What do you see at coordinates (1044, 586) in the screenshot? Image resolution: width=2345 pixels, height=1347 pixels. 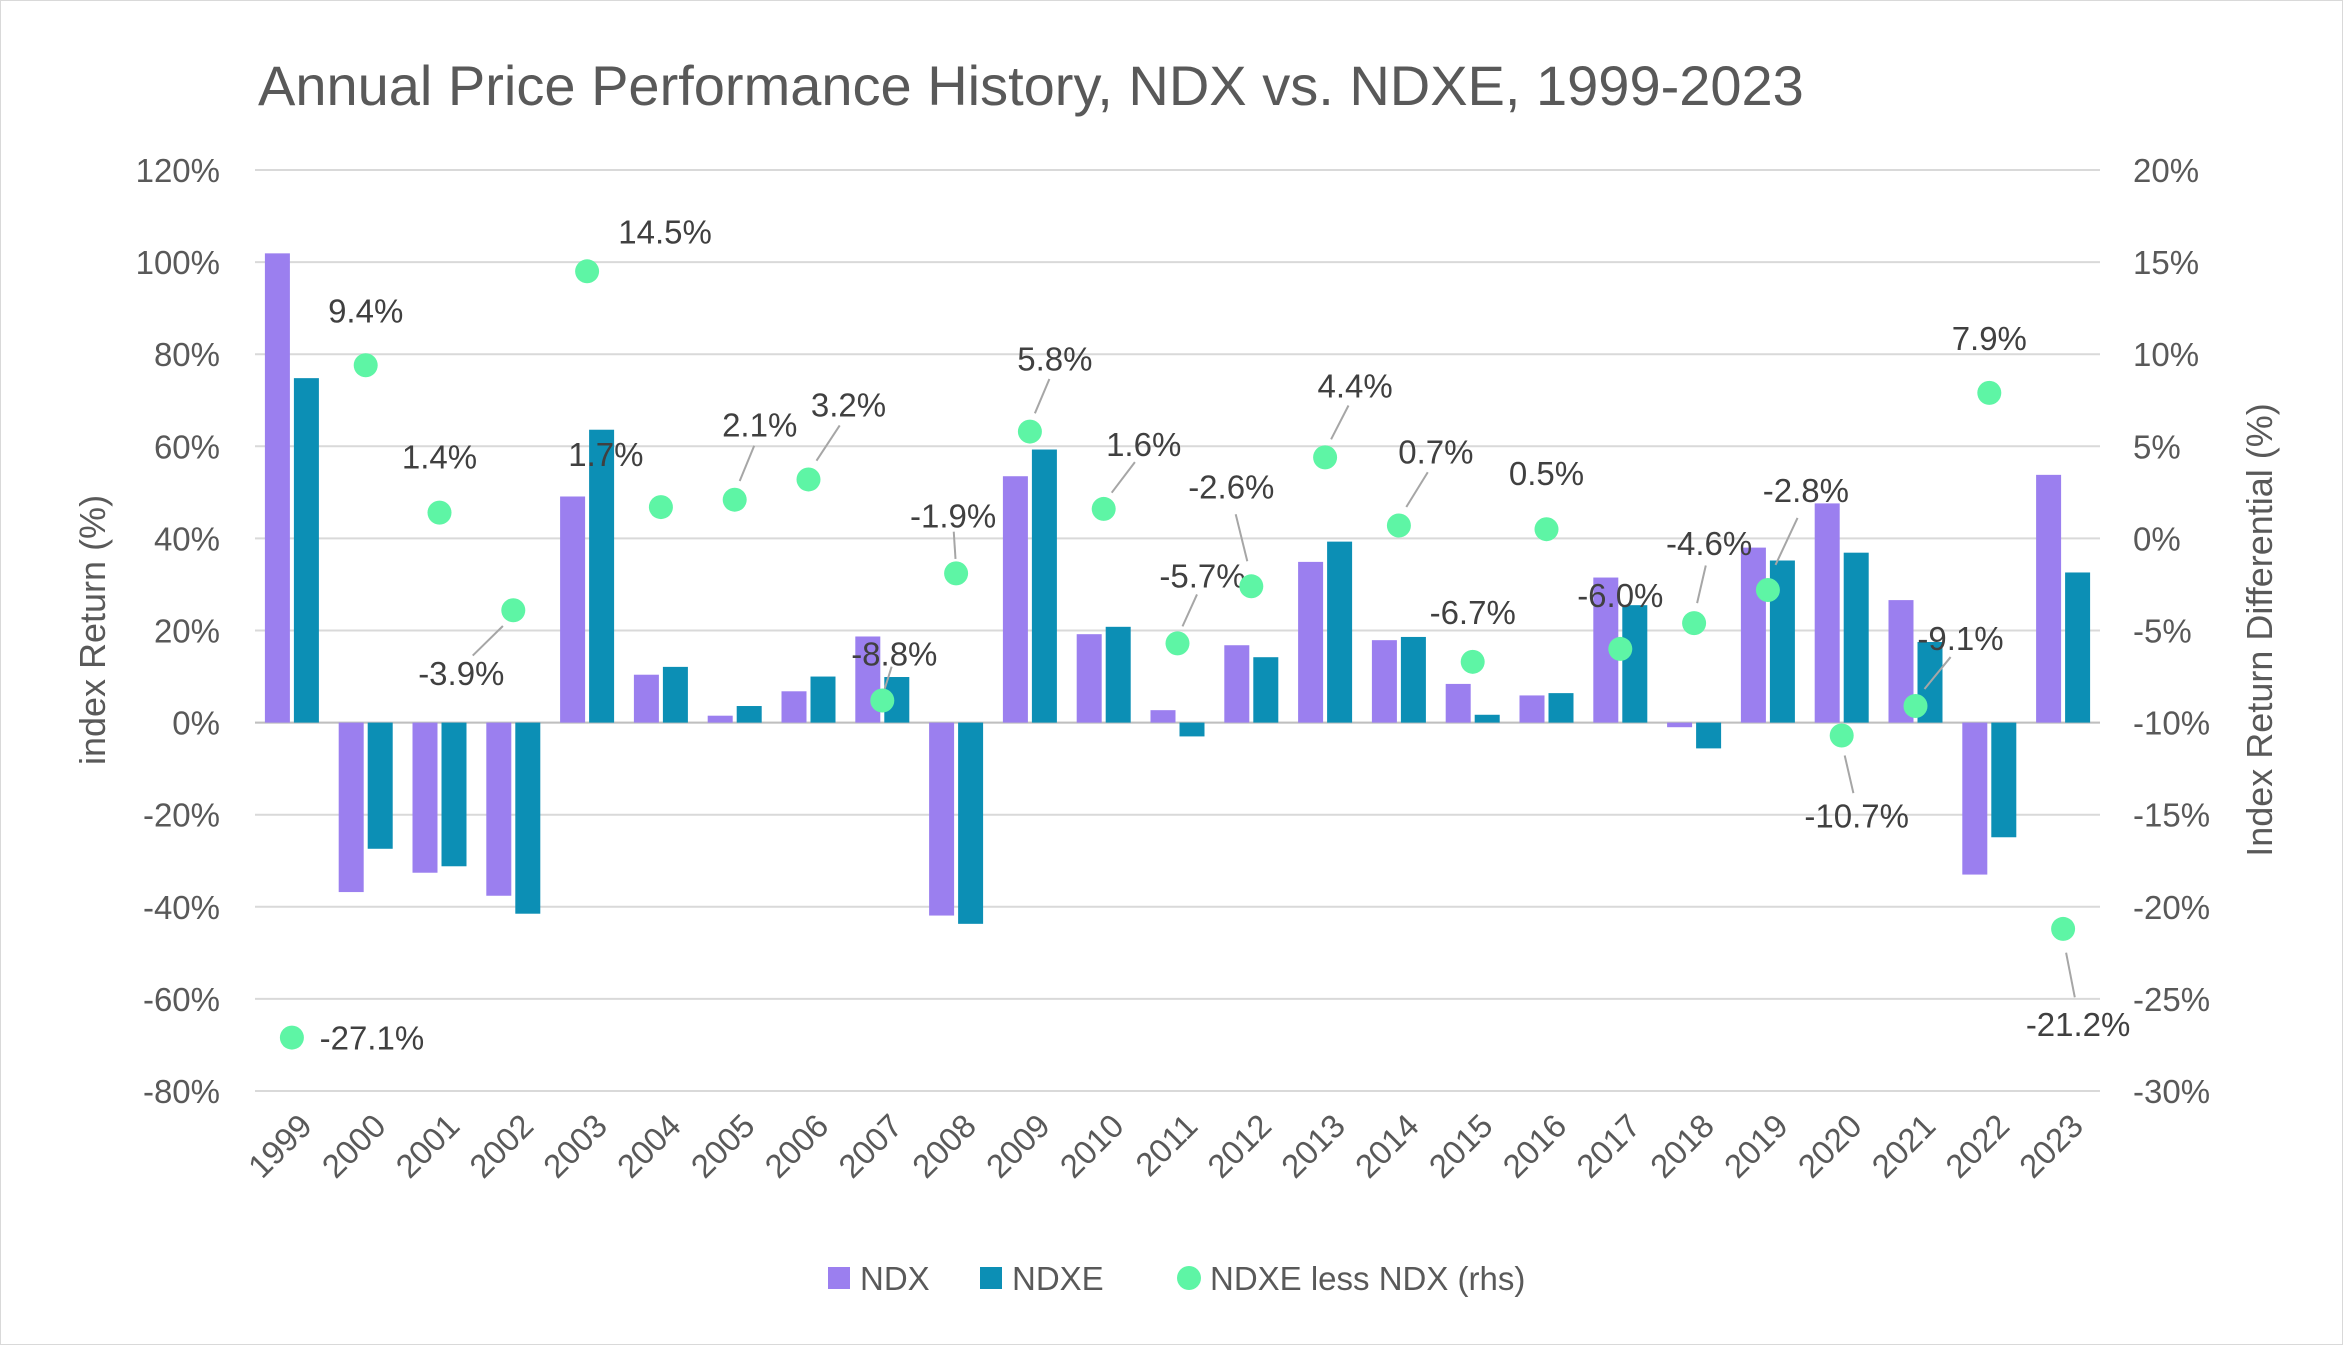 I see `bar-ndxe-2009` at bounding box center [1044, 586].